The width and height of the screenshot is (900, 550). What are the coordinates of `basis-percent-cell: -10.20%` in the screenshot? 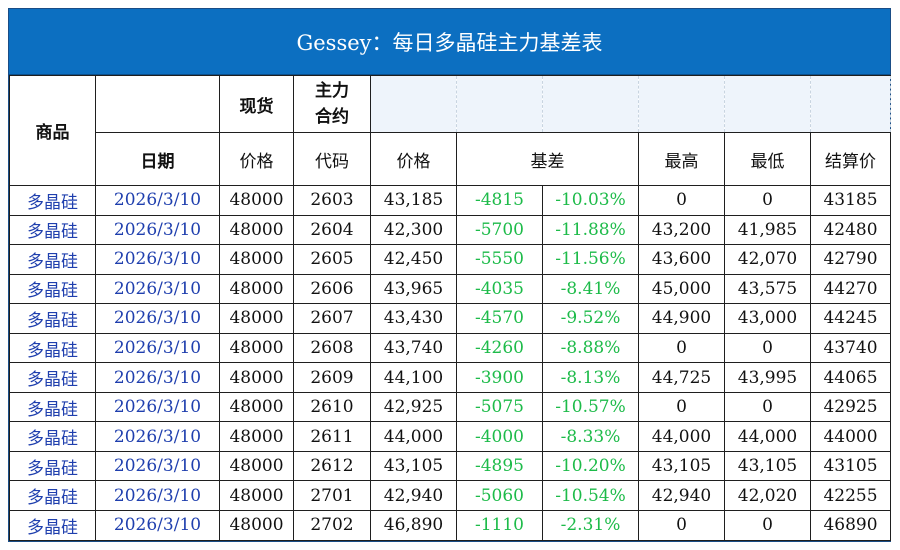 It's located at (590, 466).